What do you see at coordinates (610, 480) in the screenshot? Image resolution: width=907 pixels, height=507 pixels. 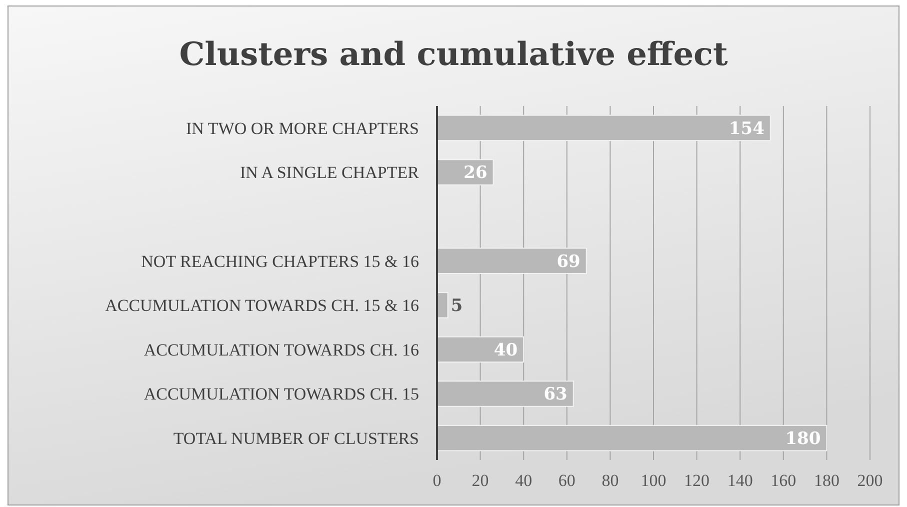 I see `x-tick-label: 80` at bounding box center [610, 480].